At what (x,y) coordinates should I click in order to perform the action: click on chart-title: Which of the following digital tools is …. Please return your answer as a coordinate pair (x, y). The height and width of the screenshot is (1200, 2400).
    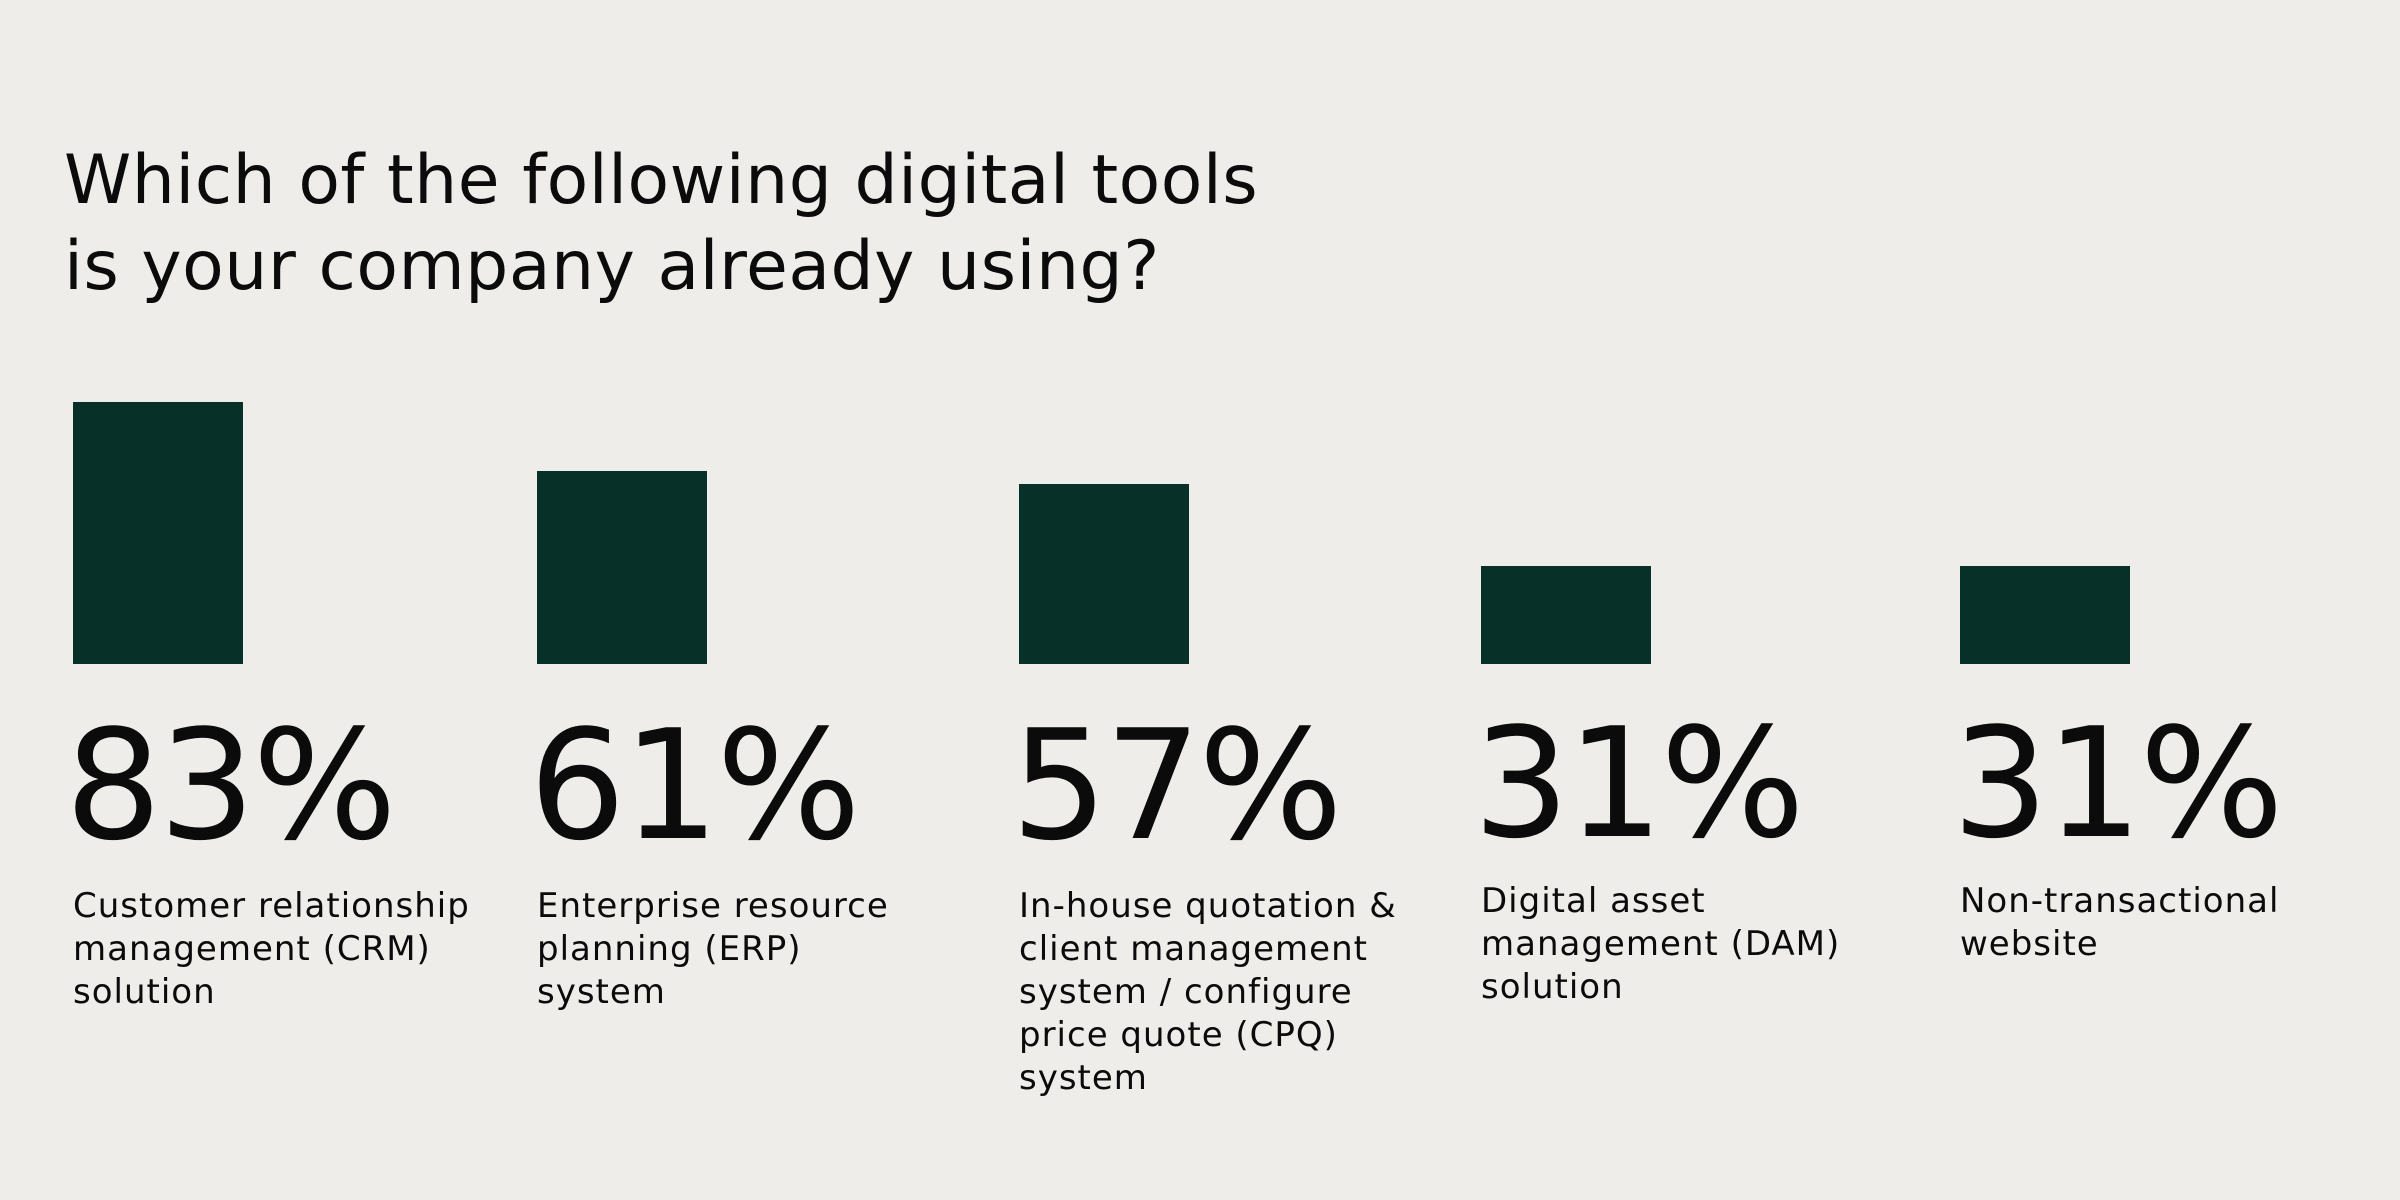
    Looking at the image, I should click on (661, 223).